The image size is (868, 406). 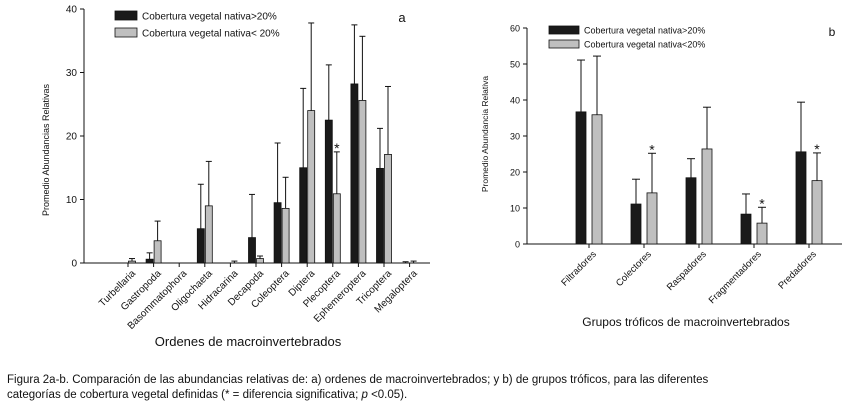 I want to click on x-axis-title: Grupos tróficos de macroinvertebrados, so click(x=685, y=322).